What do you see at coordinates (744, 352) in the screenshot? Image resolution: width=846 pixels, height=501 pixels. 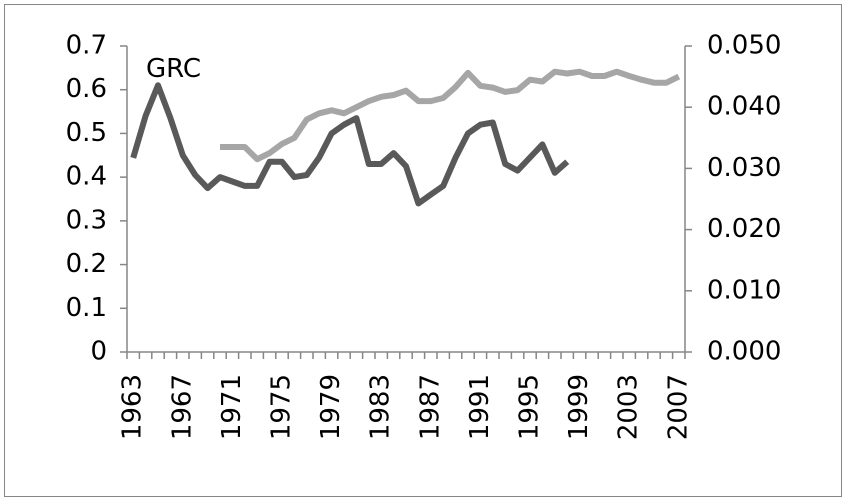 I see `y2-tick-label: 0.000` at bounding box center [744, 352].